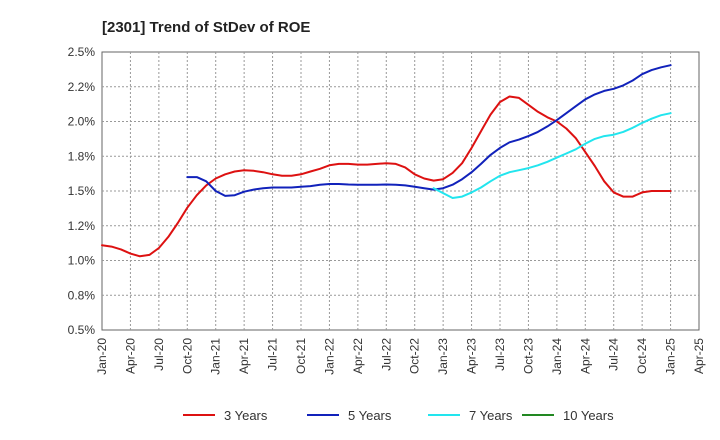  What do you see at coordinates (415, 356) in the screenshot?
I see `x-tick-label: Oct-22` at bounding box center [415, 356].